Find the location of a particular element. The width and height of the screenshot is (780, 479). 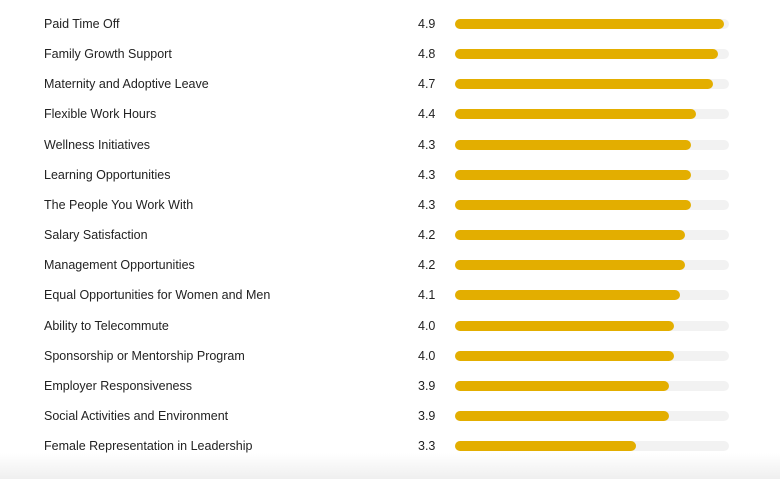

category-label: Sponsorship or Mentorship Program is located at coordinates (144, 355).